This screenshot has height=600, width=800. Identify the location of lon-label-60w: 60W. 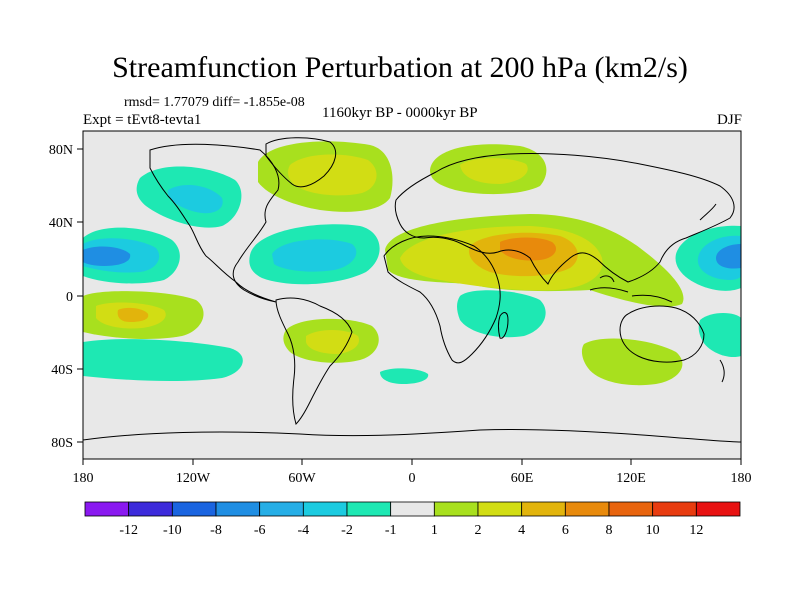
(302, 478).